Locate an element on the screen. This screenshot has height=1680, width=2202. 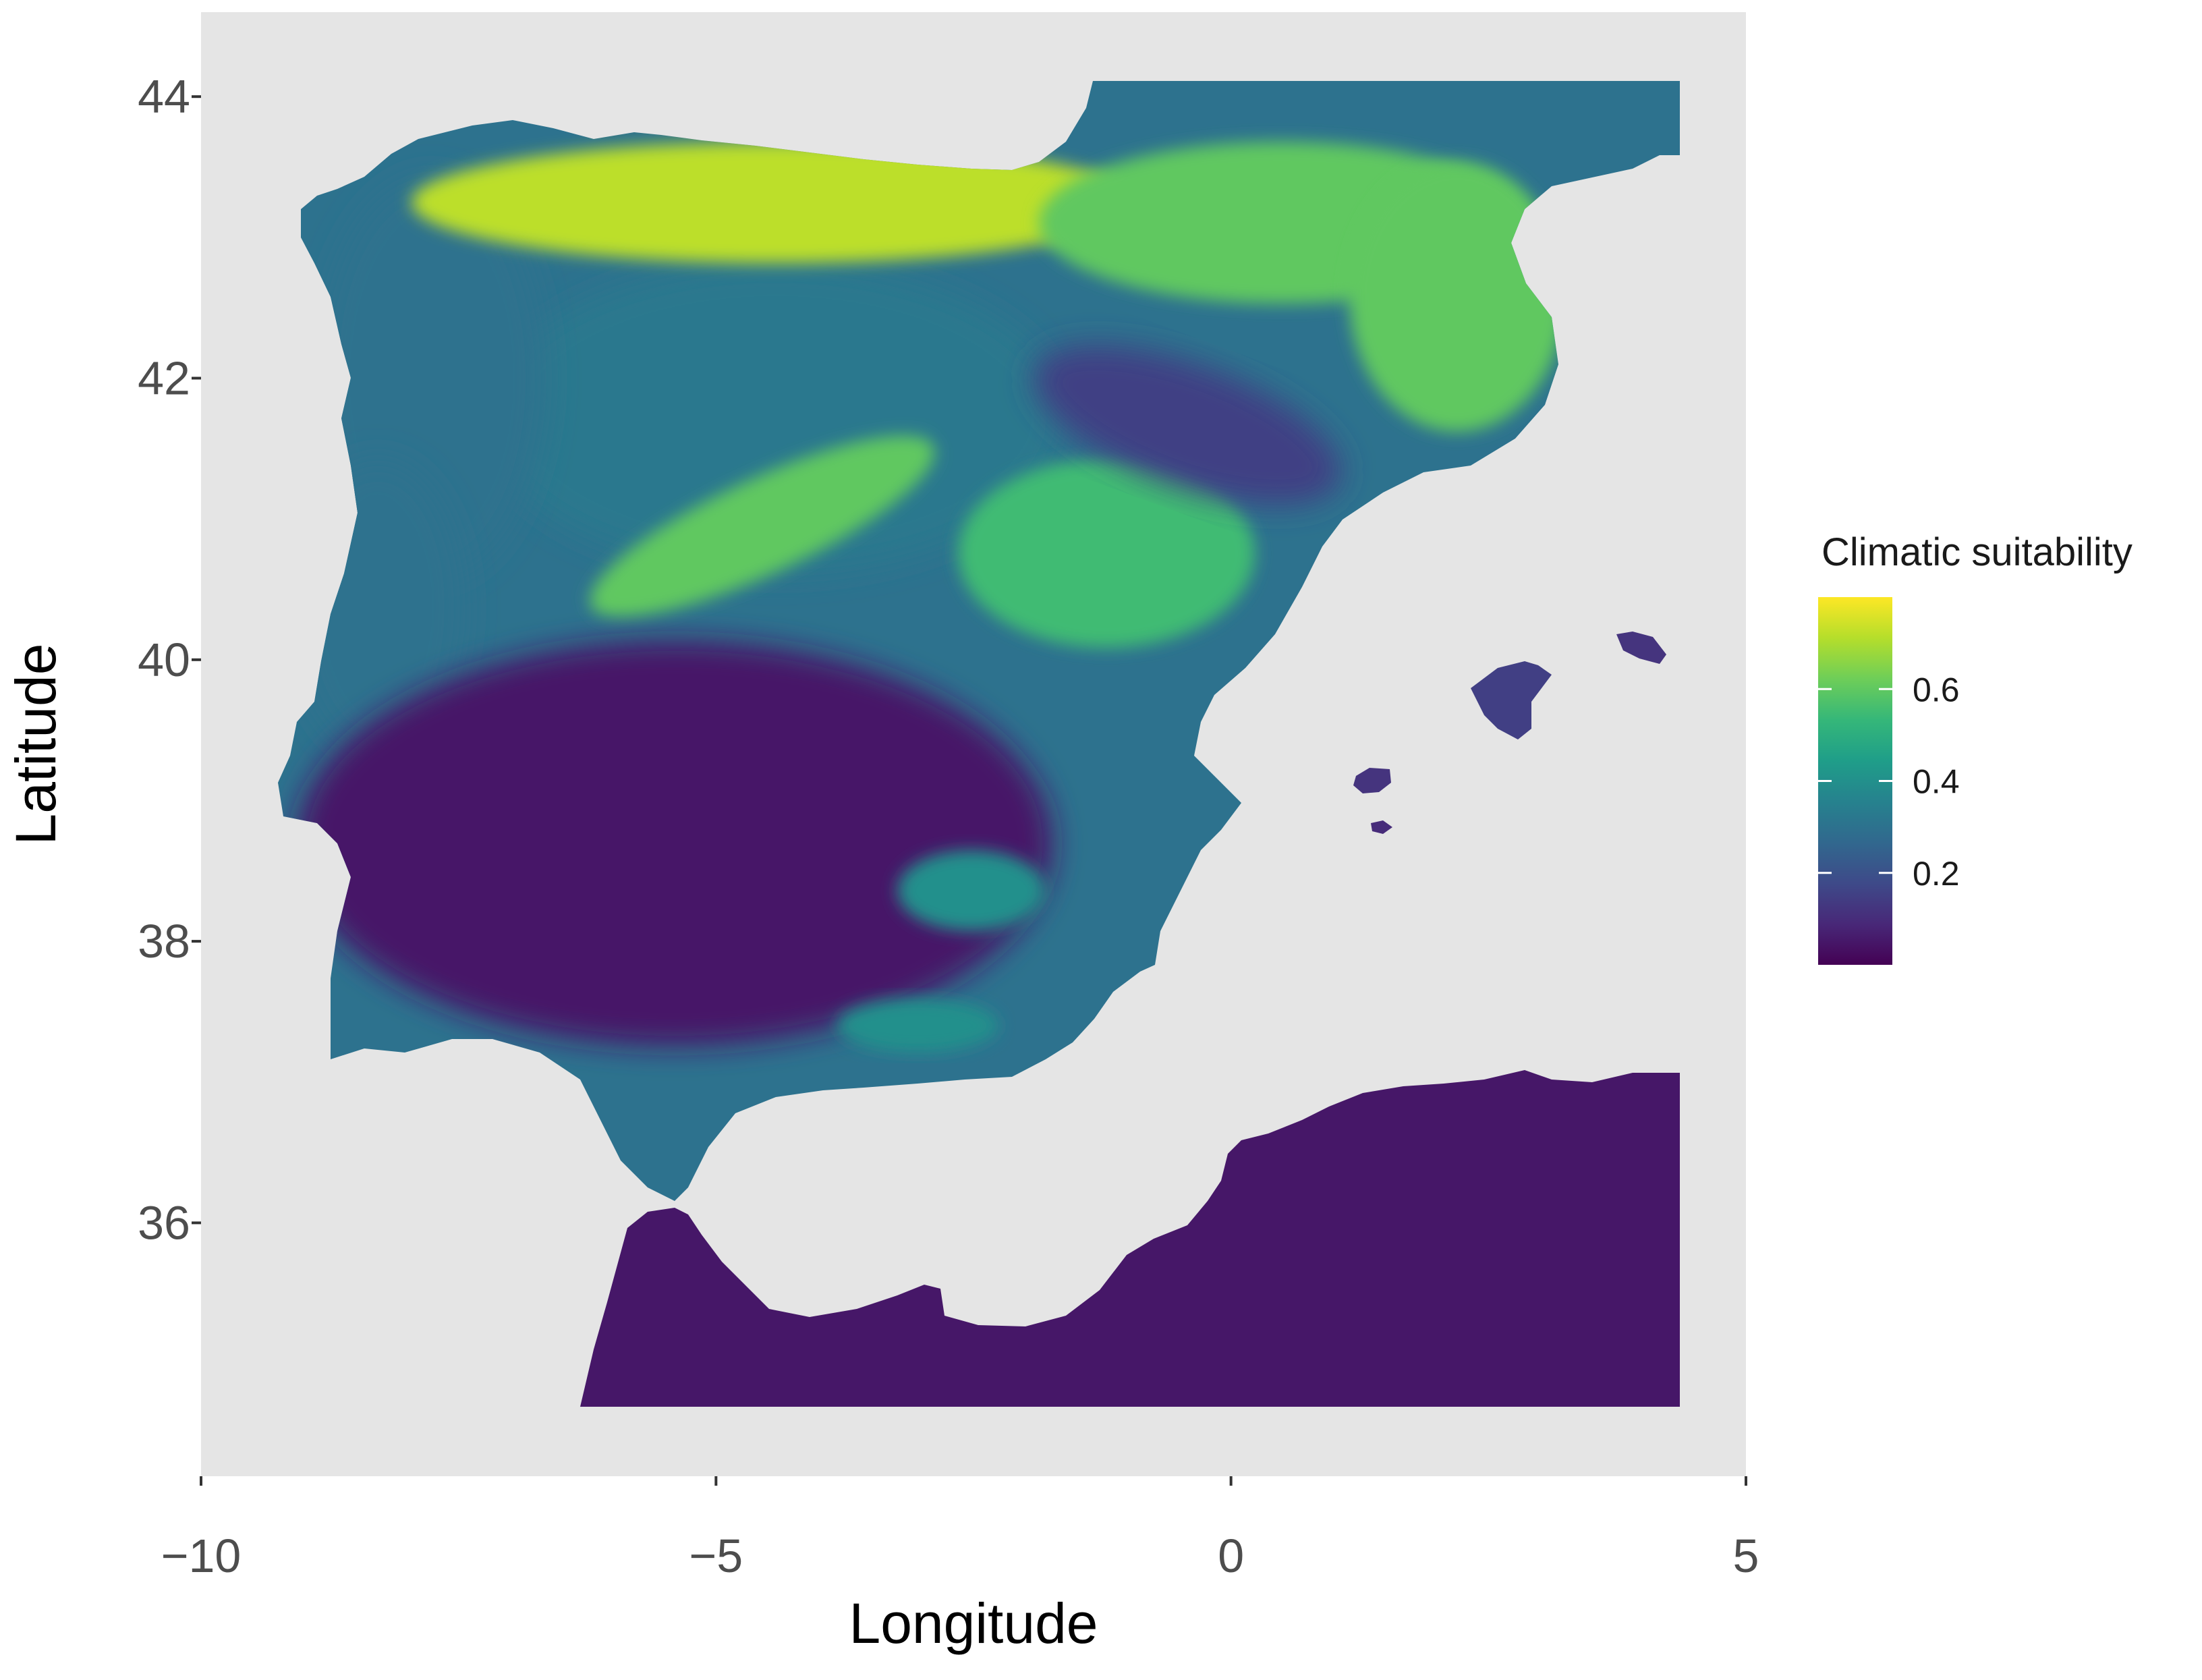
region-formentera is located at coordinates (1381, 827).